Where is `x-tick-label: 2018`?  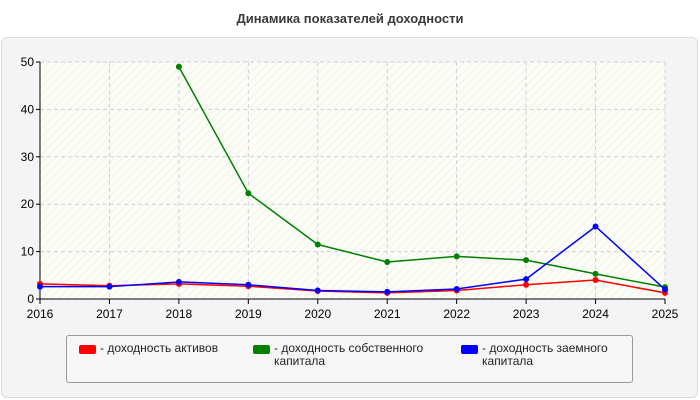
x-tick-label: 2018 is located at coordinates (179, 314).